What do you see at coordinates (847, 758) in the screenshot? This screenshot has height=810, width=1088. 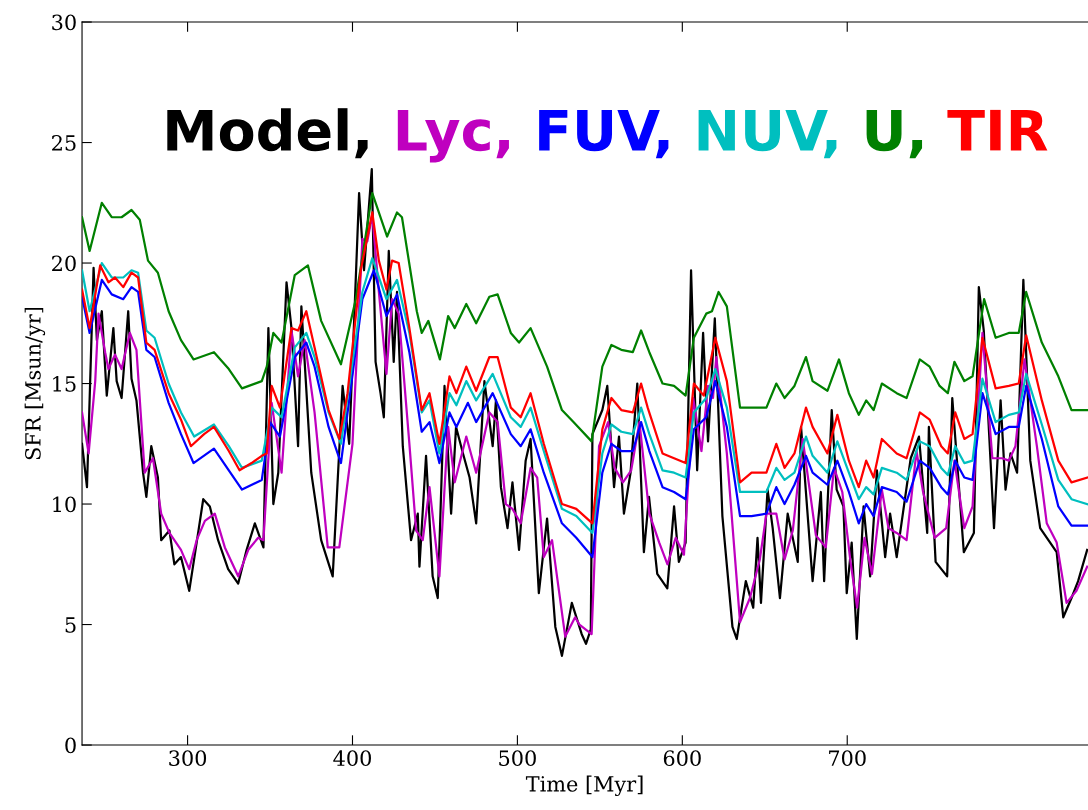 I see `x-tick-label: 700` at bounding box center [847, 758].